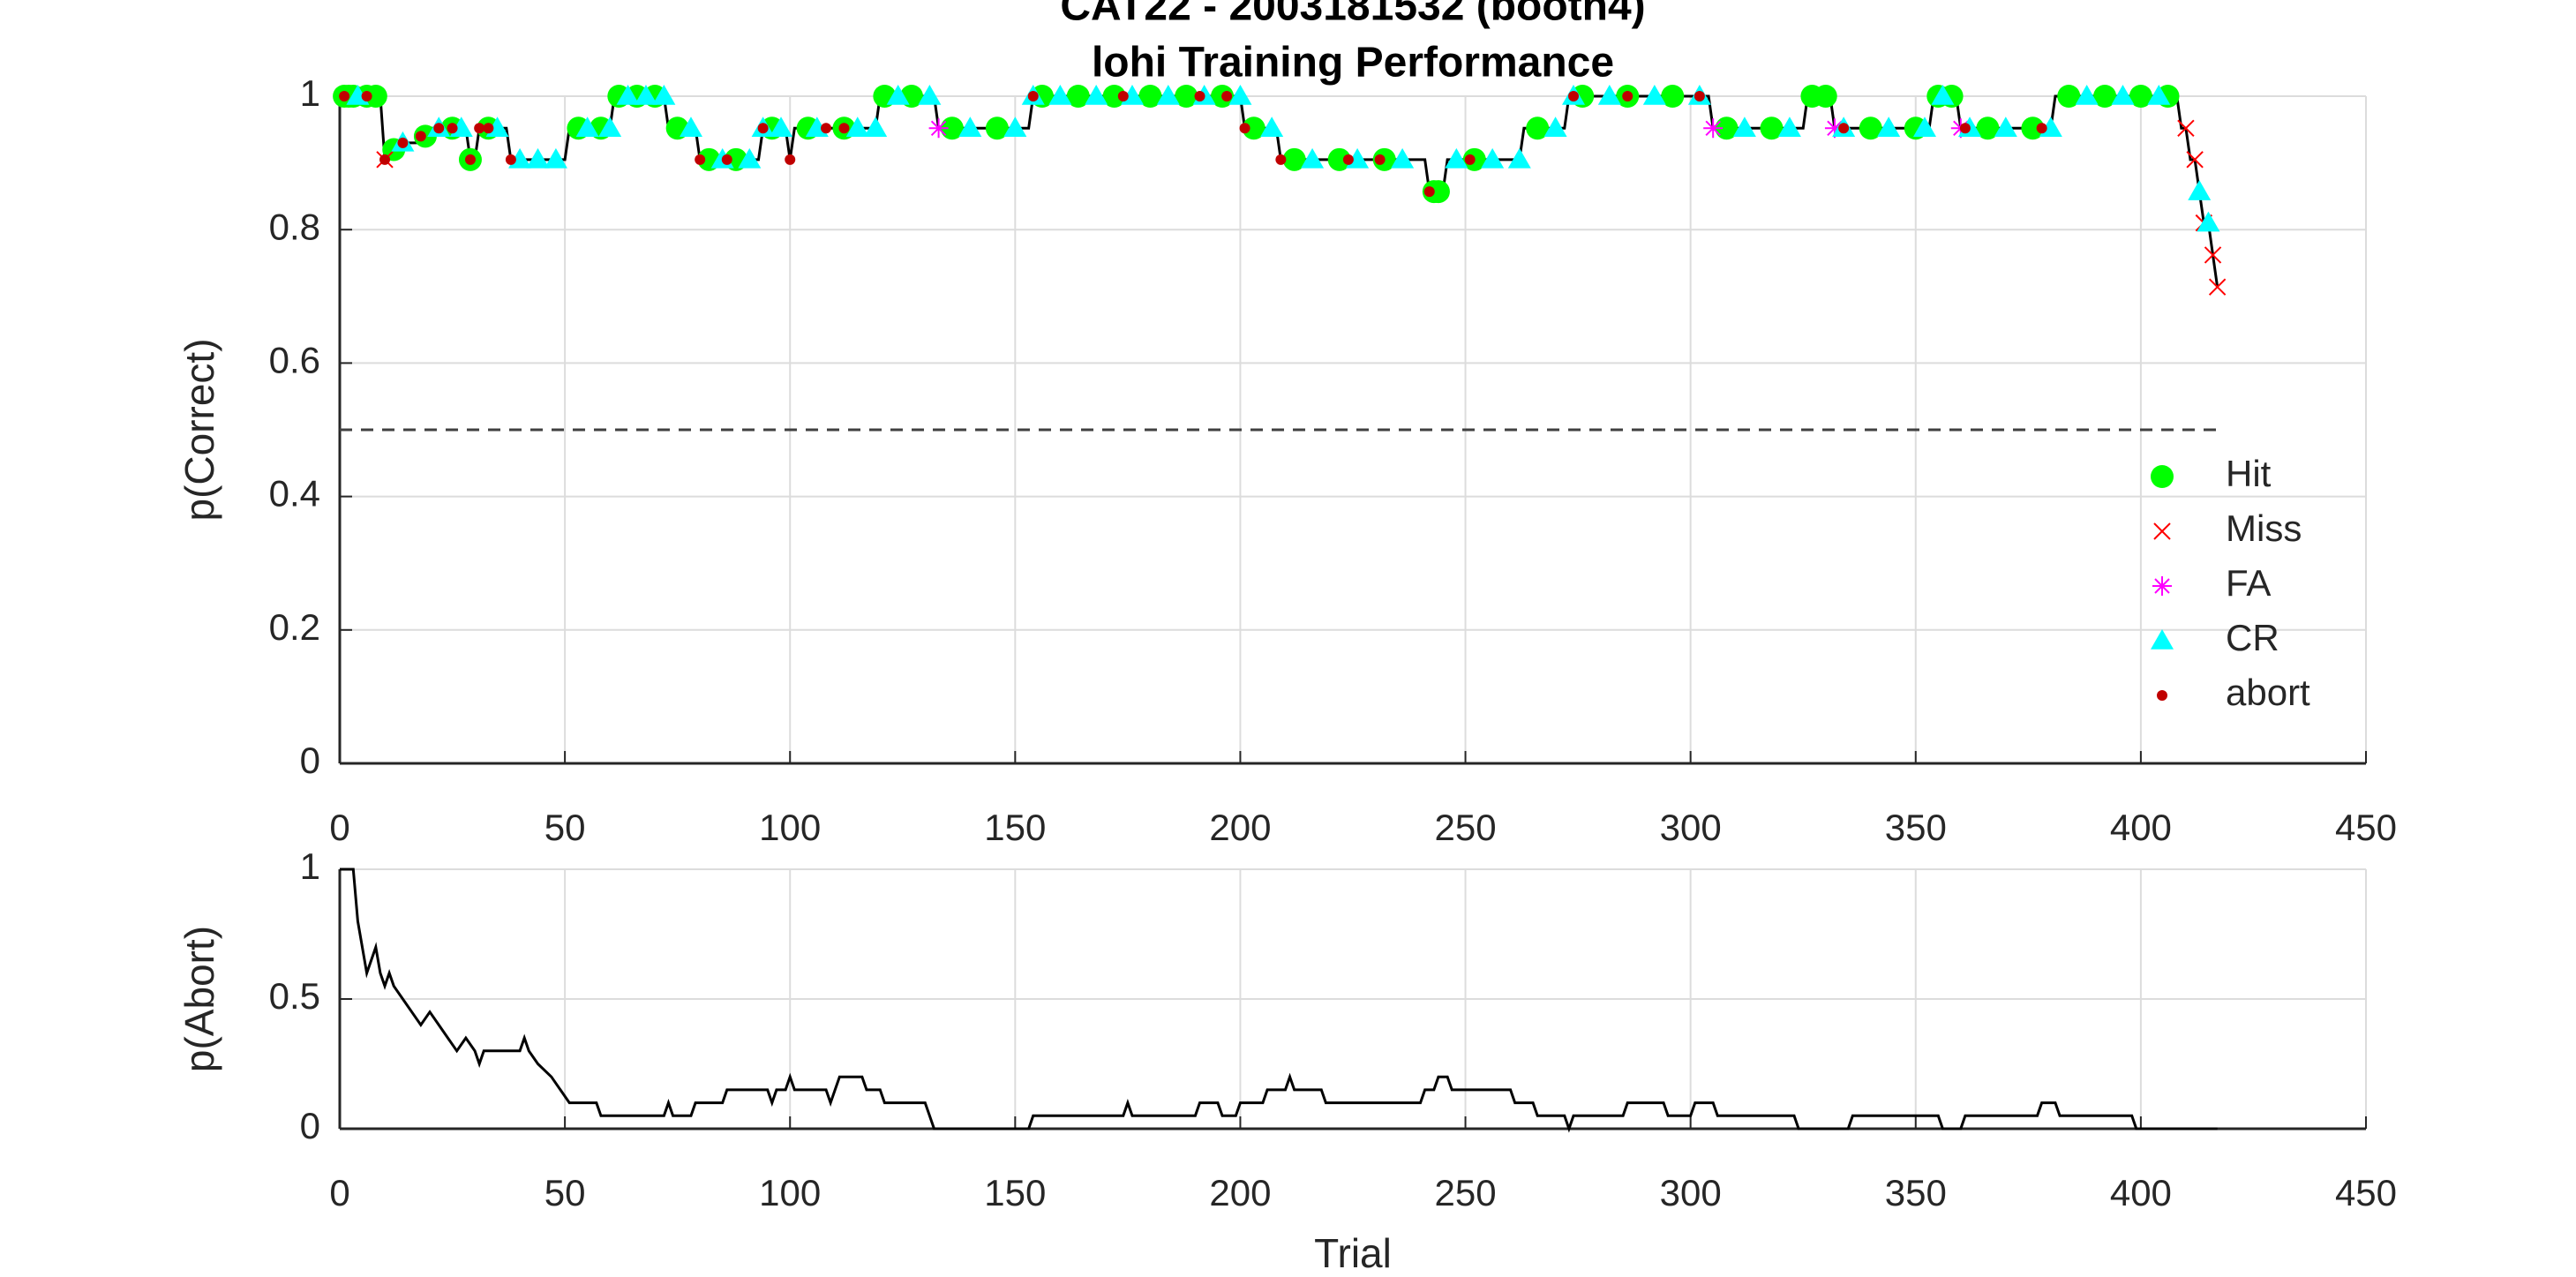  What do you see at coordinates (1352, 15) in the screenshot?
I see `chart-title: CAT22 - 2003181532 (booth4)` at bounding box center [1352, 15].